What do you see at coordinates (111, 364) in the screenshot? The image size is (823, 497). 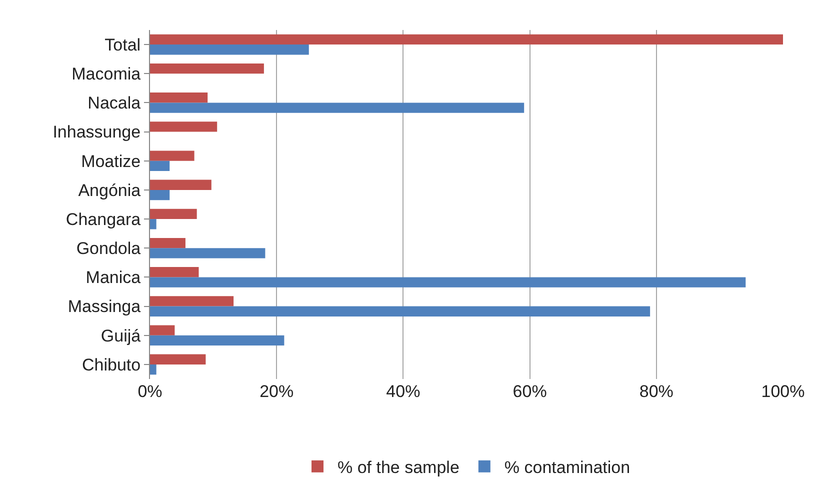 I see `y-tick-label: Chibuto` at bounding box center [111, 364].